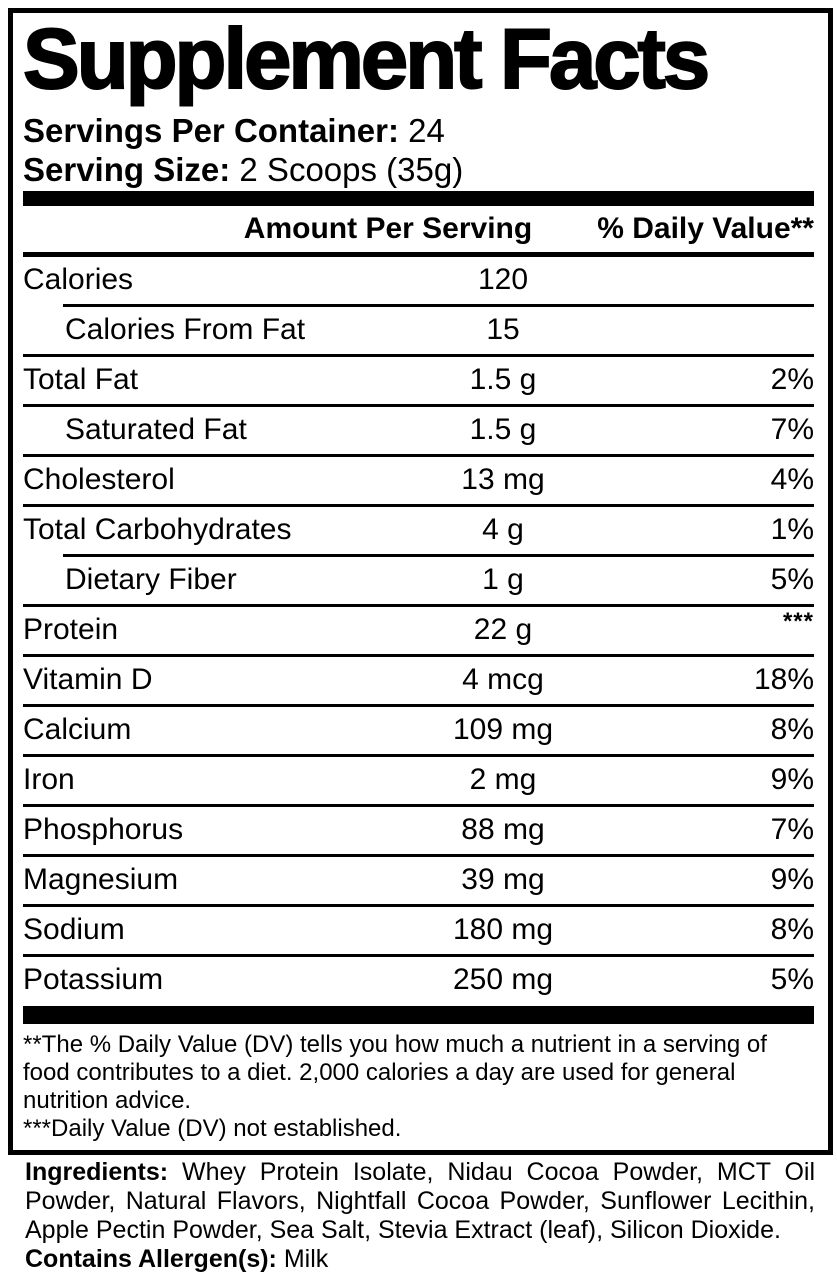 Image resolution: width=837 pixels, height=1276 pixels. What do you see at coordinates (418, 830) in the screenshot?
I see `table-row-phosphorus: Phosphorus 88 mg 7%` at bounding box center [418, 830].